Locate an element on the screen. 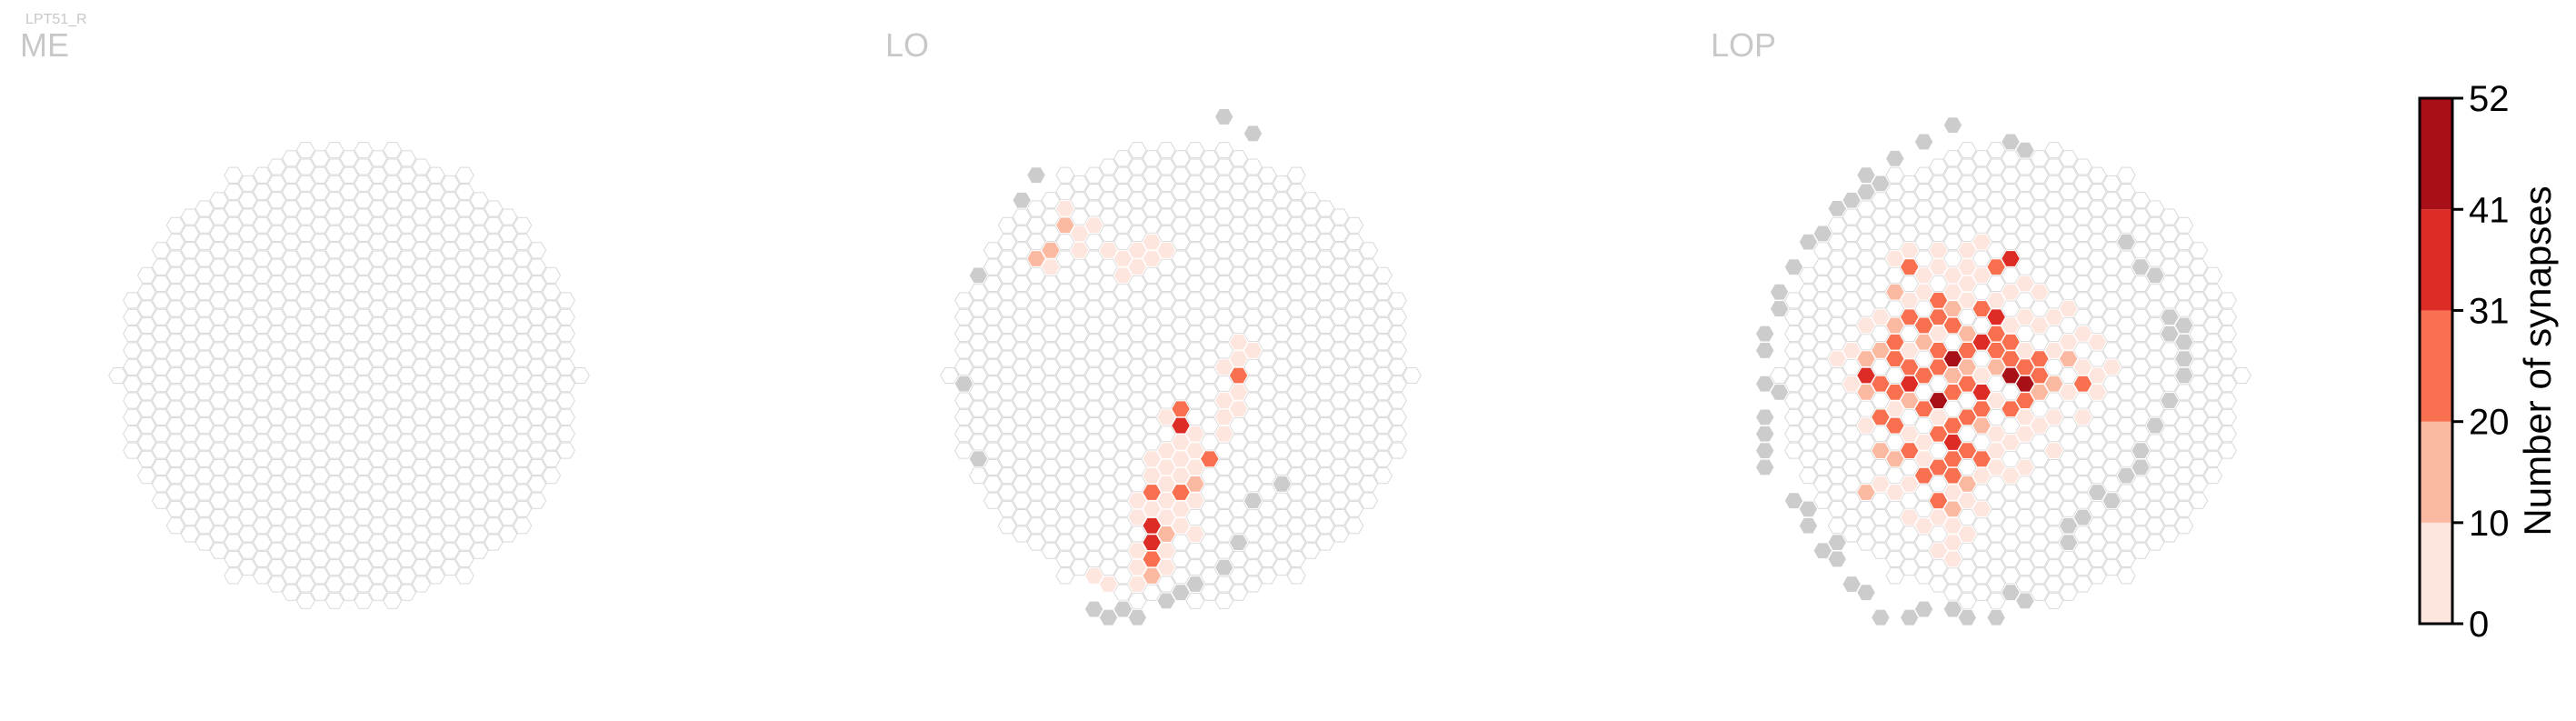 This screenshot has height=721, width=2576. filled-columns is located at coordinates (1123, 367).